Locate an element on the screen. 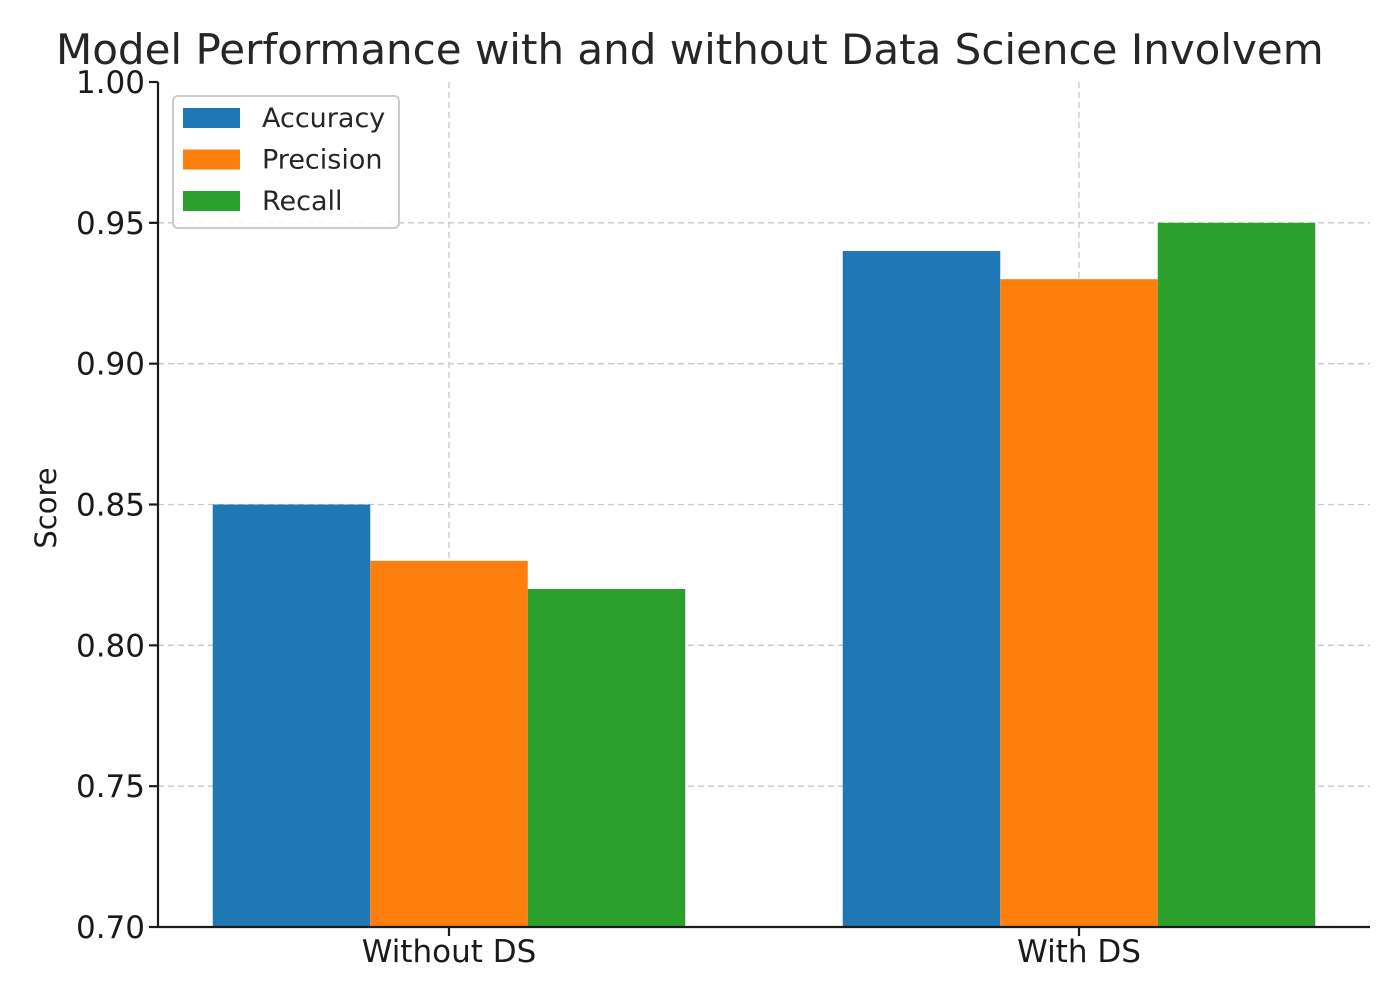 Image resolution: width=1400 pixels, height=1000 pixels. bar-recall-with-ds is located at coordinates (1236, 575).